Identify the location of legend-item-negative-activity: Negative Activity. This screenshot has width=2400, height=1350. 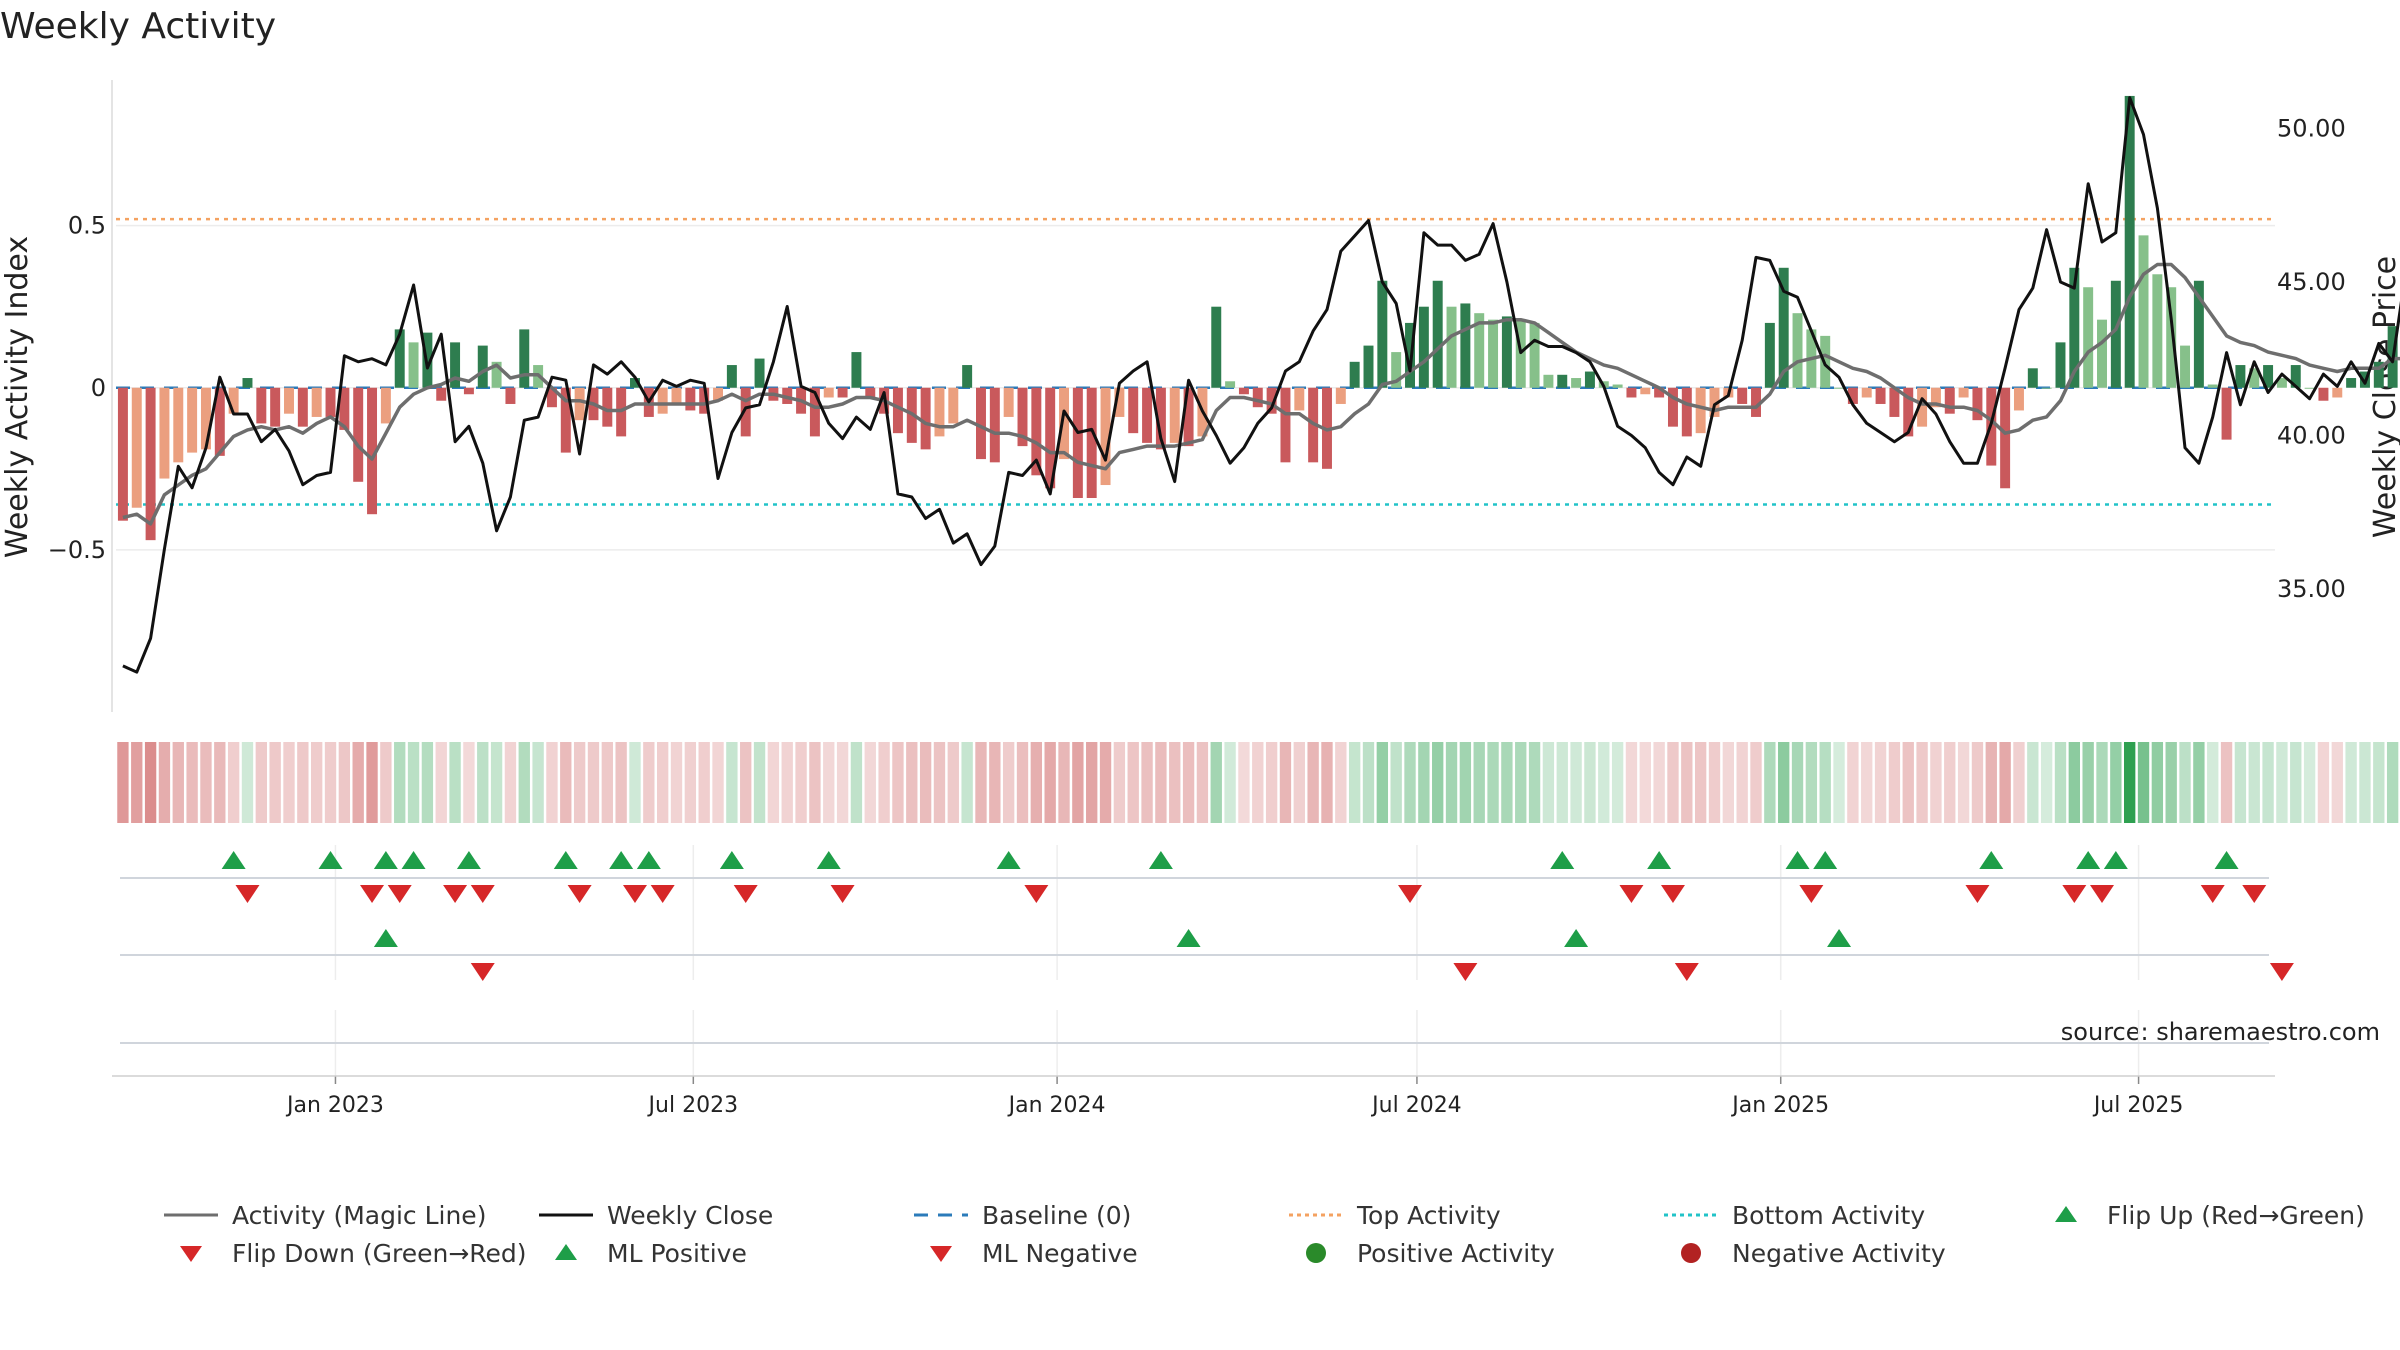
(1803, 1253).